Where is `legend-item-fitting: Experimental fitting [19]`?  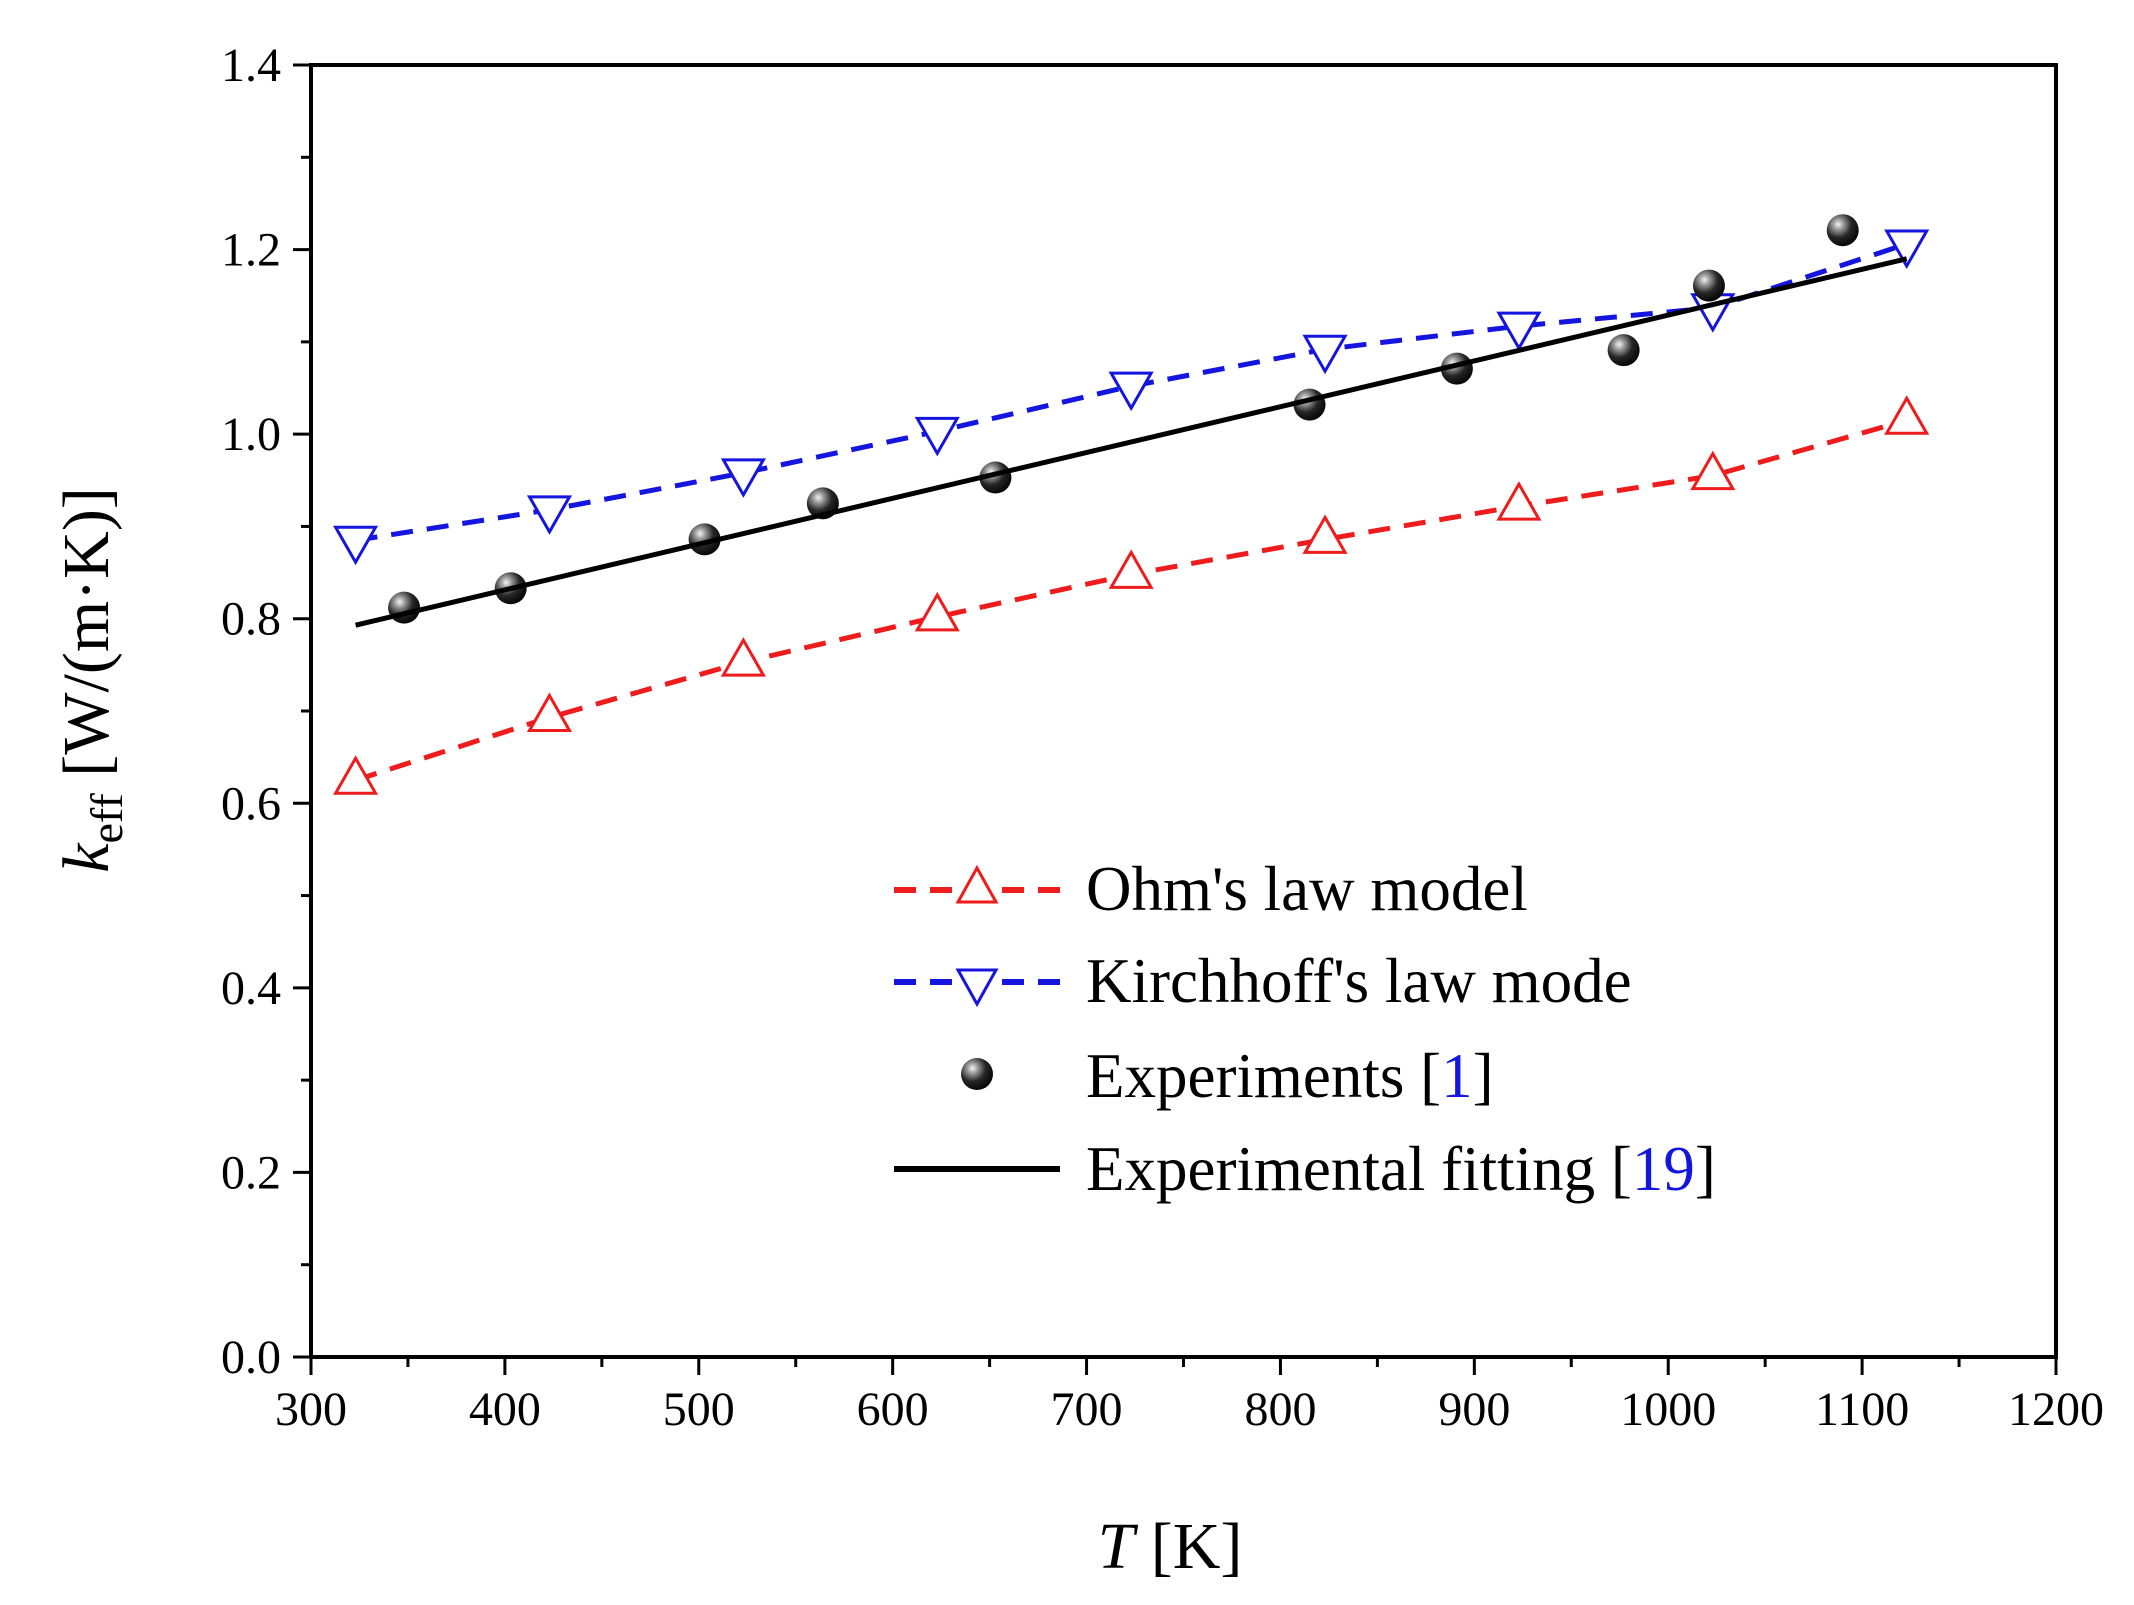
legend-item-fitting: Experimental fitting [19] is located at coordinates (1305, 1169).